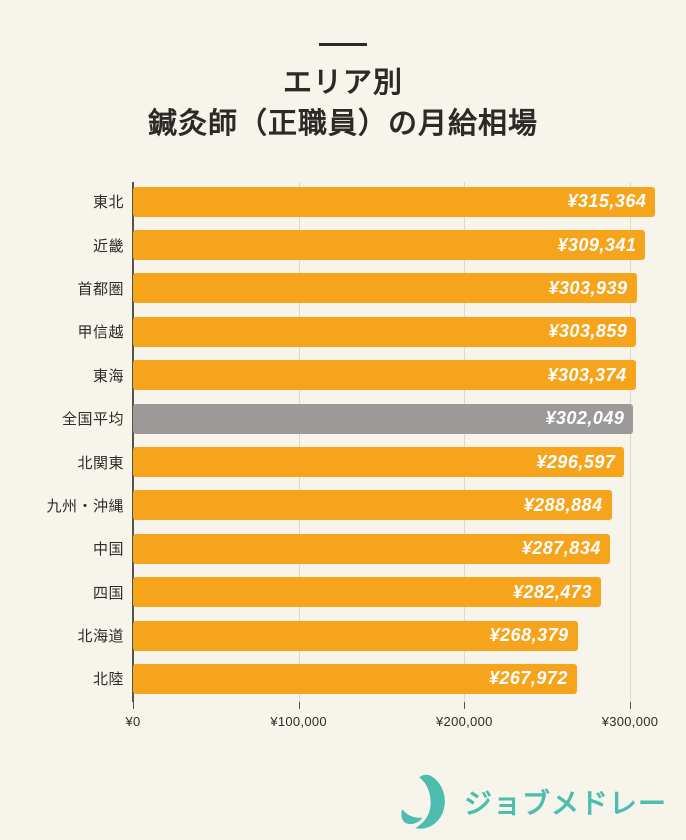 The width and height of the screenshot is (686, 840). I want to click on bar: ¥315,364, so click(394, 201).